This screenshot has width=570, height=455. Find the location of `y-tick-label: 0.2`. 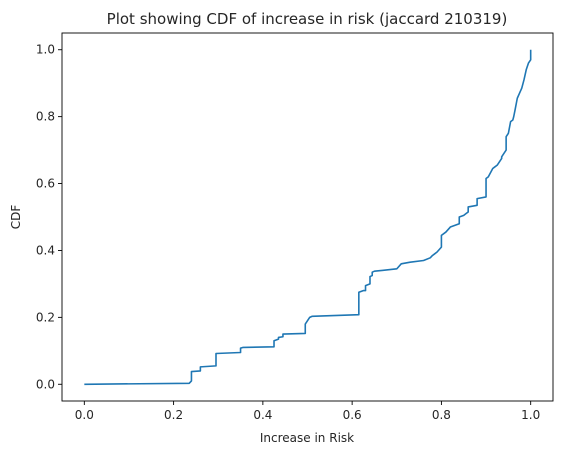

y-tick-label: 0.2 is located at coordinates (45, 317).